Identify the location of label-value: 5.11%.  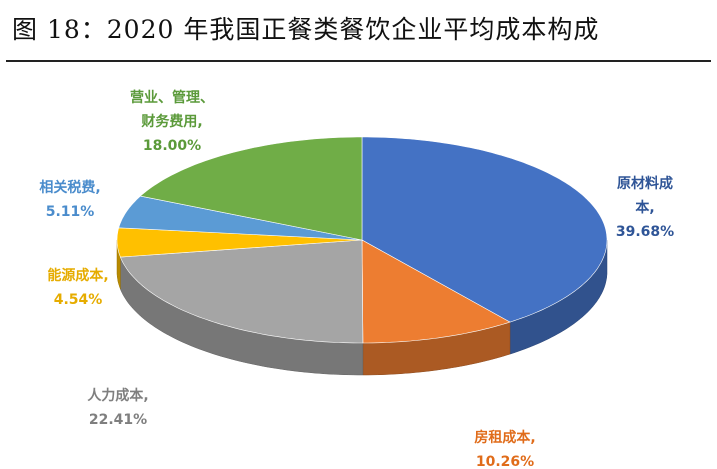
(70, 212).